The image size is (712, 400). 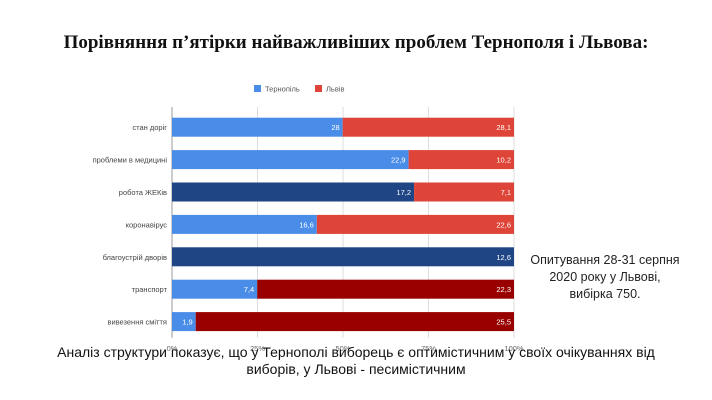 I want to click on category-label: стан доріг, so click(x=149, y=127).